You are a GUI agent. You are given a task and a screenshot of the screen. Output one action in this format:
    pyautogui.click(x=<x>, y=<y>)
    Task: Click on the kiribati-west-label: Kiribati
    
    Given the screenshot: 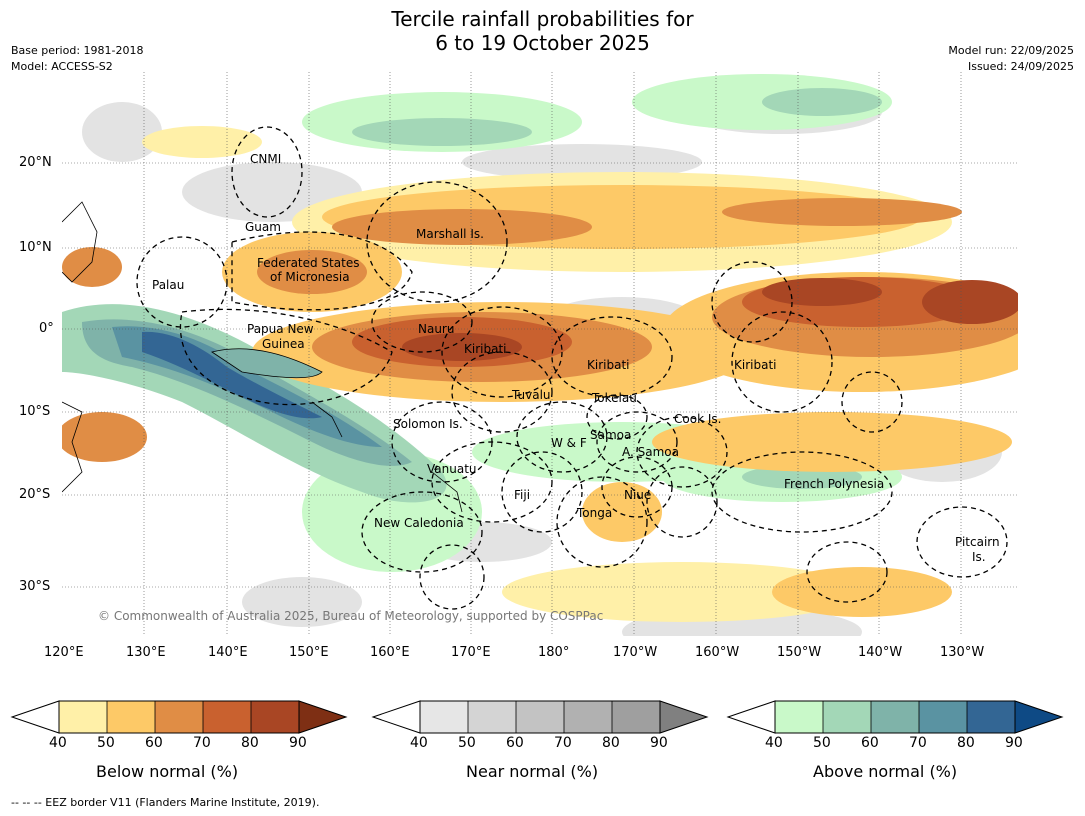 What is the action you would take?
    pyautogui.click(x=485, y=349)
    